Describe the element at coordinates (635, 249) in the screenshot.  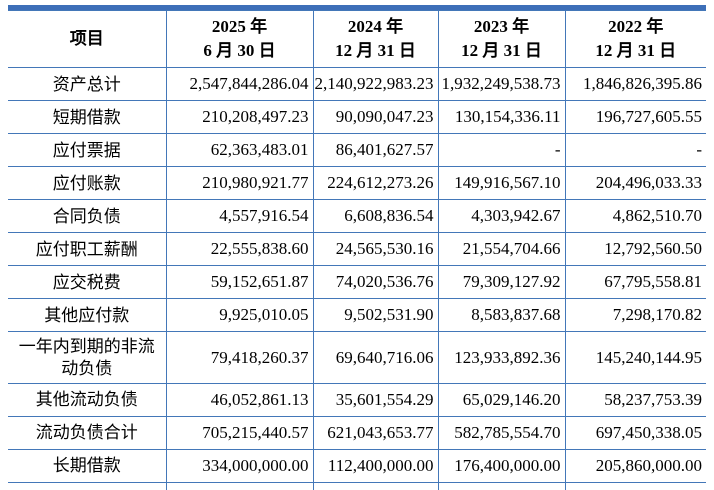
I see `cell-value: 12,792,560.50` at that location.